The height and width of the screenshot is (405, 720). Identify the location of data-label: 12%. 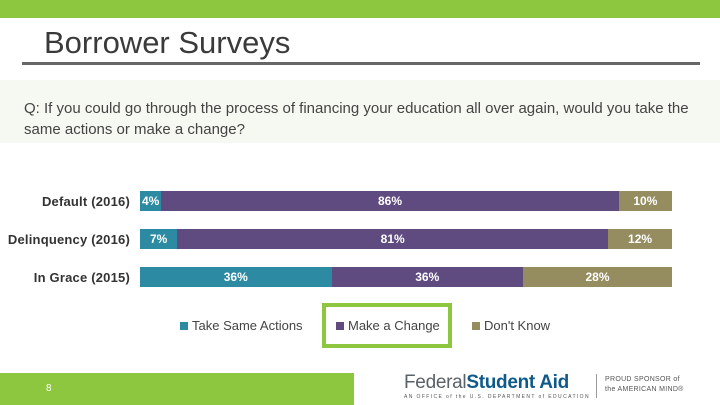
(640, 239).